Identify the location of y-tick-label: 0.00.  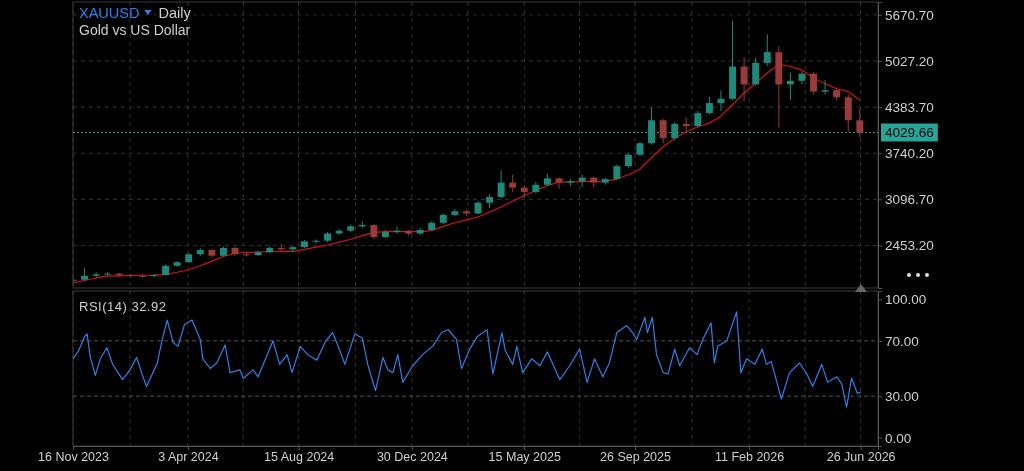
(898, 438).